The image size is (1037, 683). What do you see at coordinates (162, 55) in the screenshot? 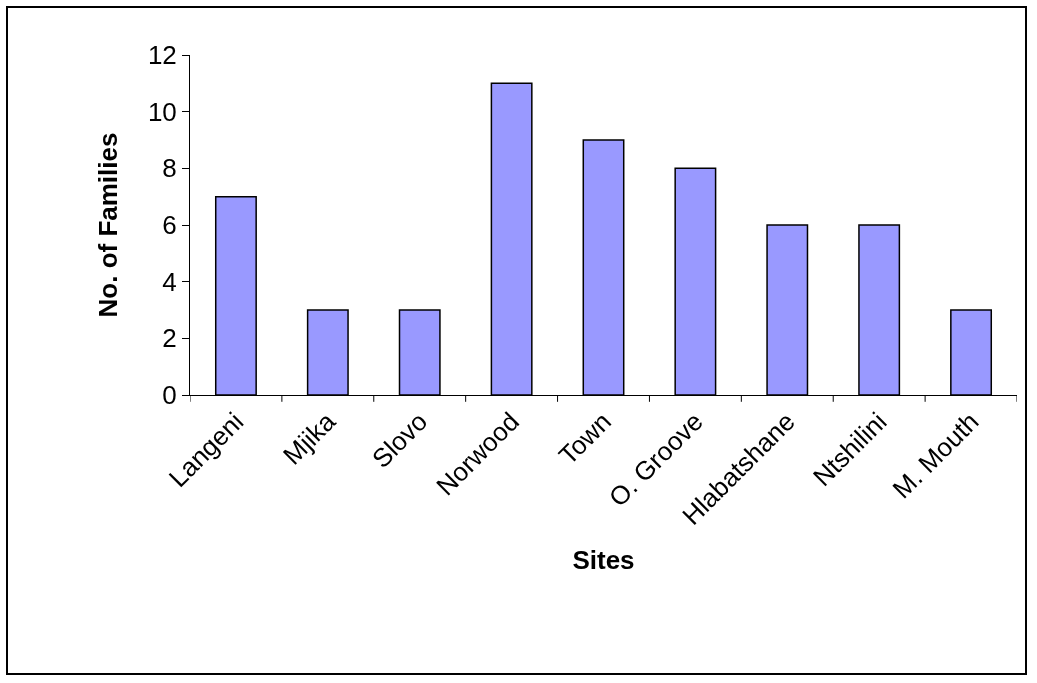
I see `y-tick-label: 12` at bounding box center [162, 55].